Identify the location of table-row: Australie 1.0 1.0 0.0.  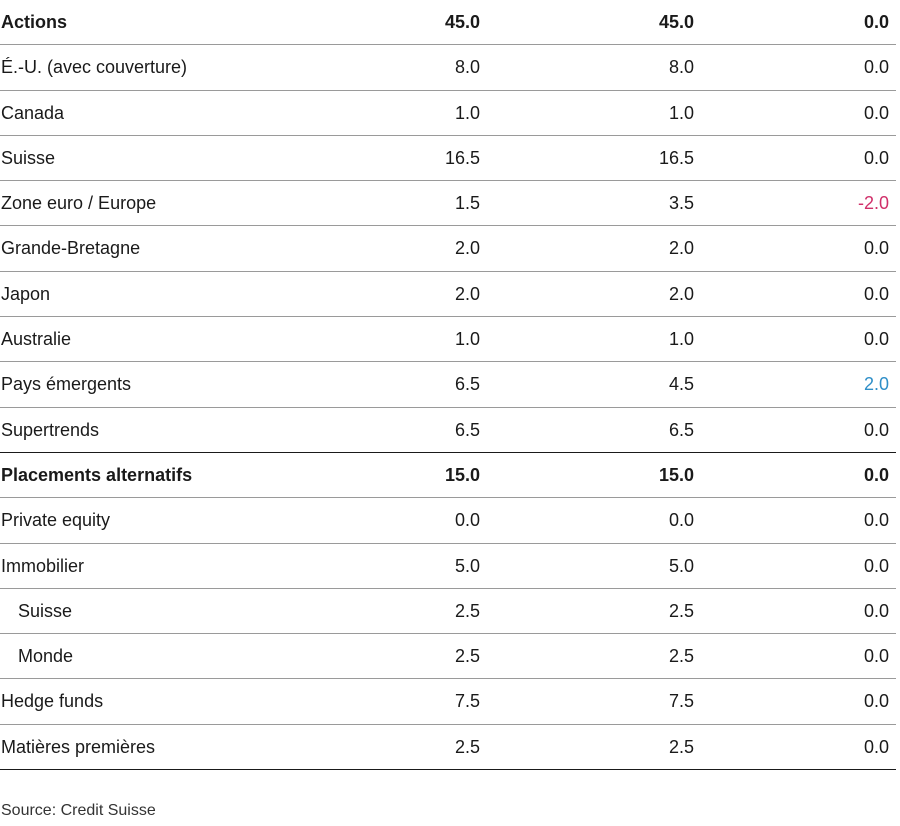
(448, 340).